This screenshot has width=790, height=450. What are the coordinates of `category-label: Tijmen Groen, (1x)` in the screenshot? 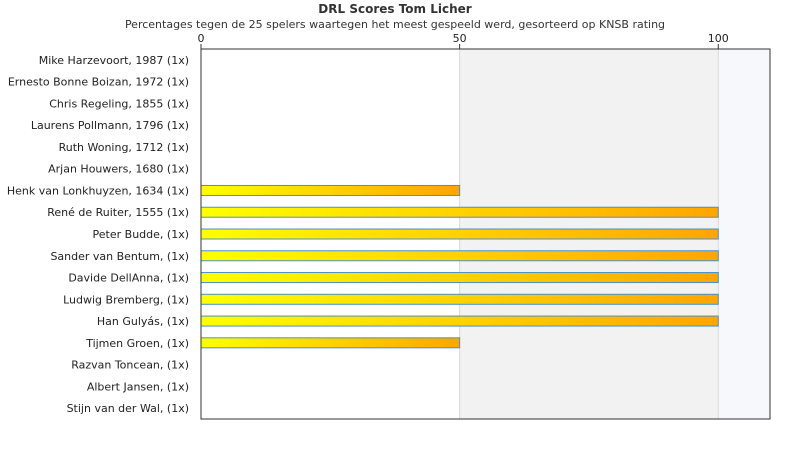 It's located at (137, 343).